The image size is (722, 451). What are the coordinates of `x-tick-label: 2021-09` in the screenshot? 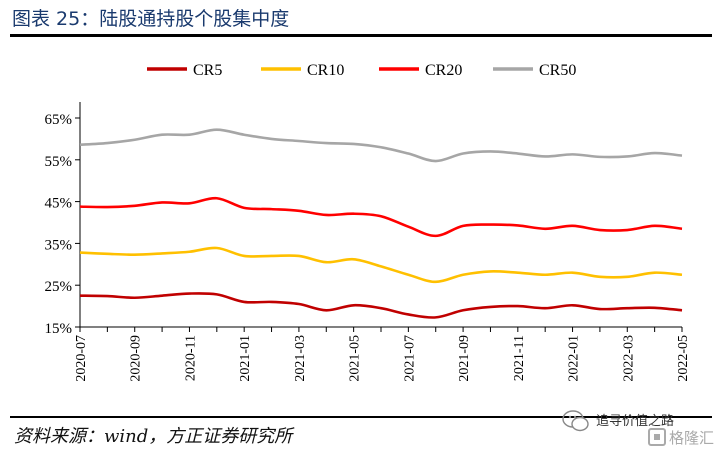 It's located at (464, 358).